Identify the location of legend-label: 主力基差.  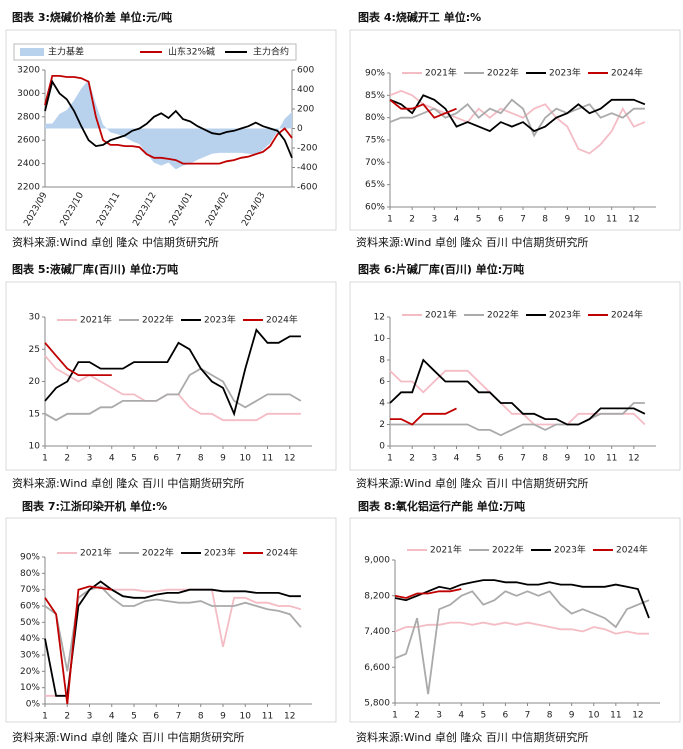
(66, 52).